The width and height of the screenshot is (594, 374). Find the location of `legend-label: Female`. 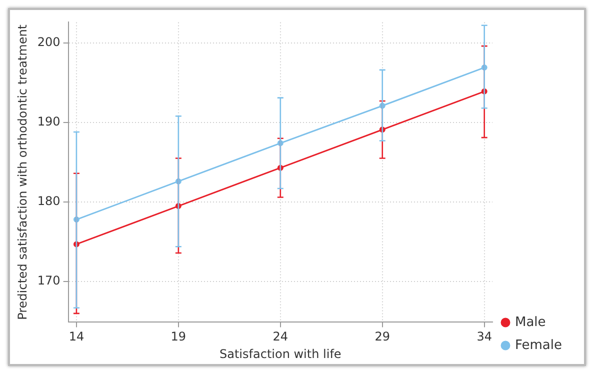

legend-label: Female is located at coordinates (538, 345).